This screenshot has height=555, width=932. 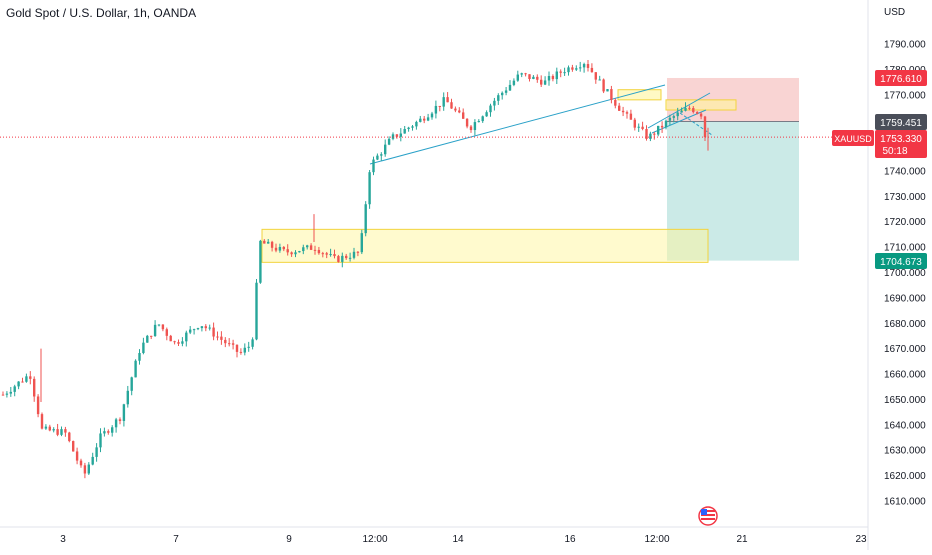 What do you see at coordinates (701, 105) in the screenshot?
I see `supply-zone-right` at bounding box center [701, 105].